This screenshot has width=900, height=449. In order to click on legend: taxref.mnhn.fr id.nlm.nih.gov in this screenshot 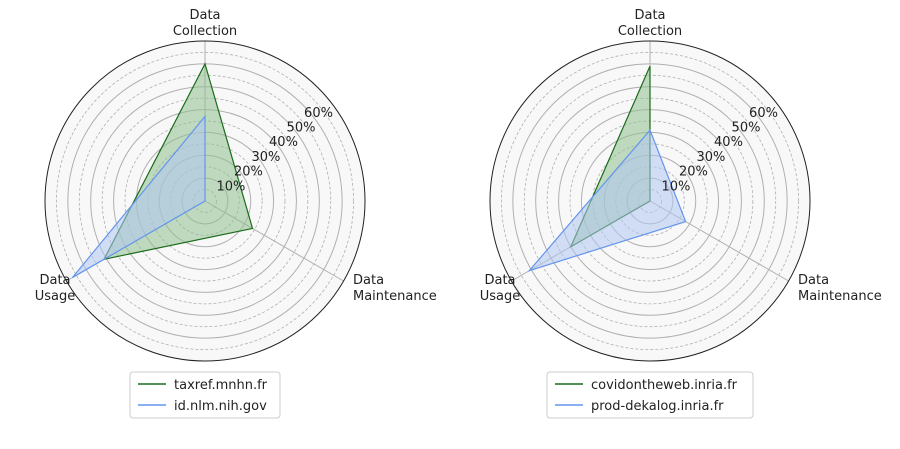, I will do `click(205, 395)`.